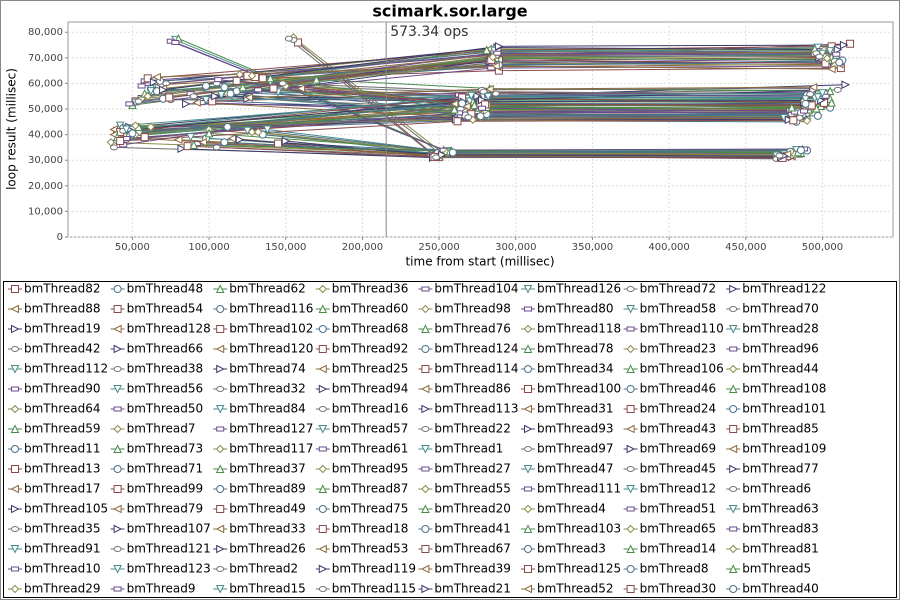  Describe the element at coordinates (160, 549) in the screenshot. I see `legend-item: bmThread121` at that location.